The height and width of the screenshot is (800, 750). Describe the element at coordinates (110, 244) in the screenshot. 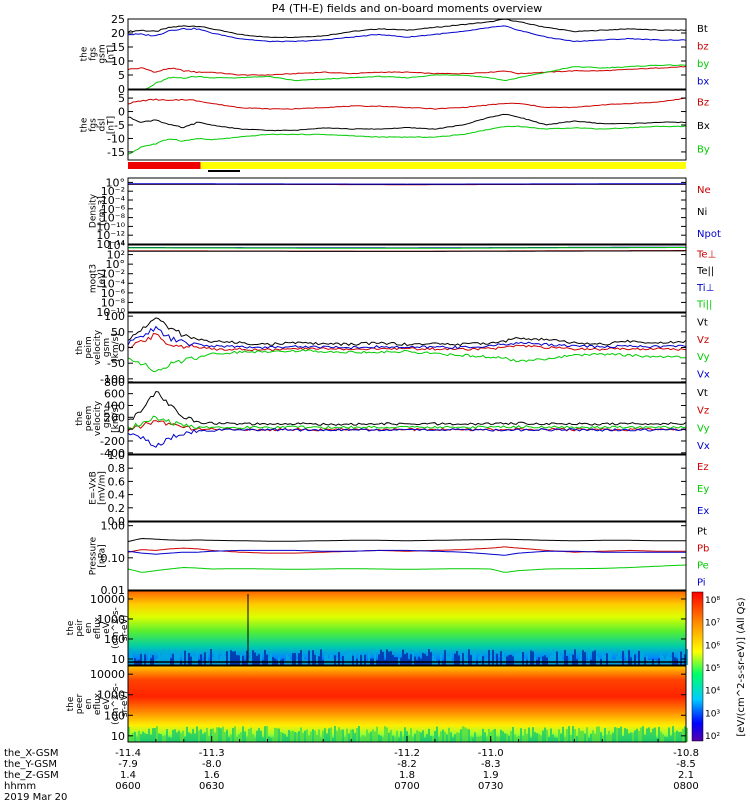

I see `y-tick-label: 10⁻¹⁴` at that location.